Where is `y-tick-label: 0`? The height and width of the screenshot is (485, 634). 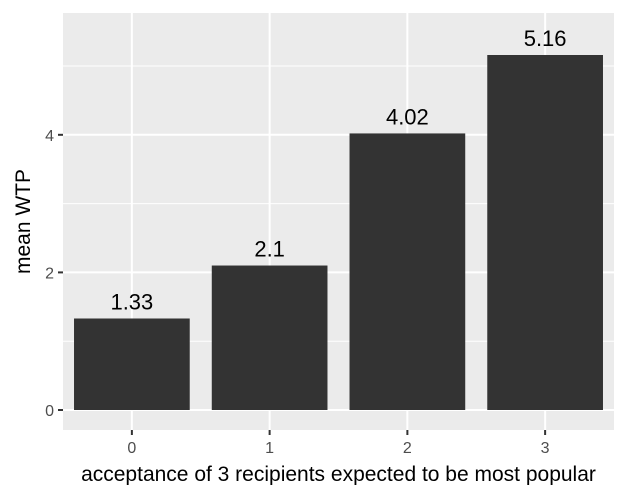
y-tick-label: 0 is located at coordinates (49, 411).